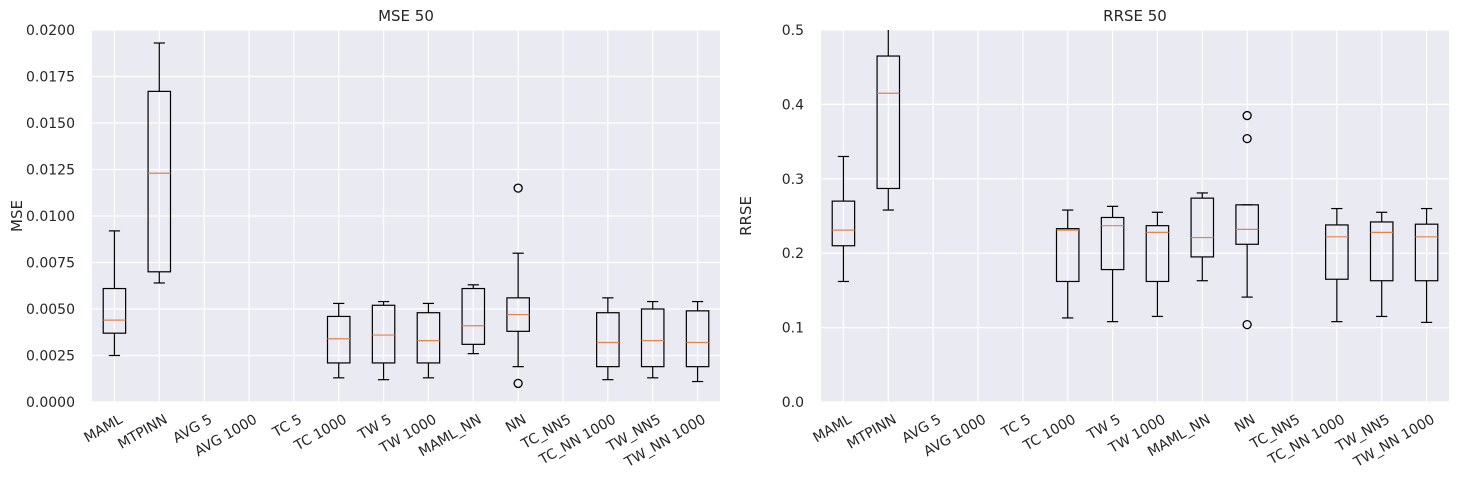 Image resolution: width=1480 pixels, height=484 pixels. What do you see at coordinates (50, 171) in the screenshot?
I see `y-tick-label: 0.0125` at bounding box center [50, 171].